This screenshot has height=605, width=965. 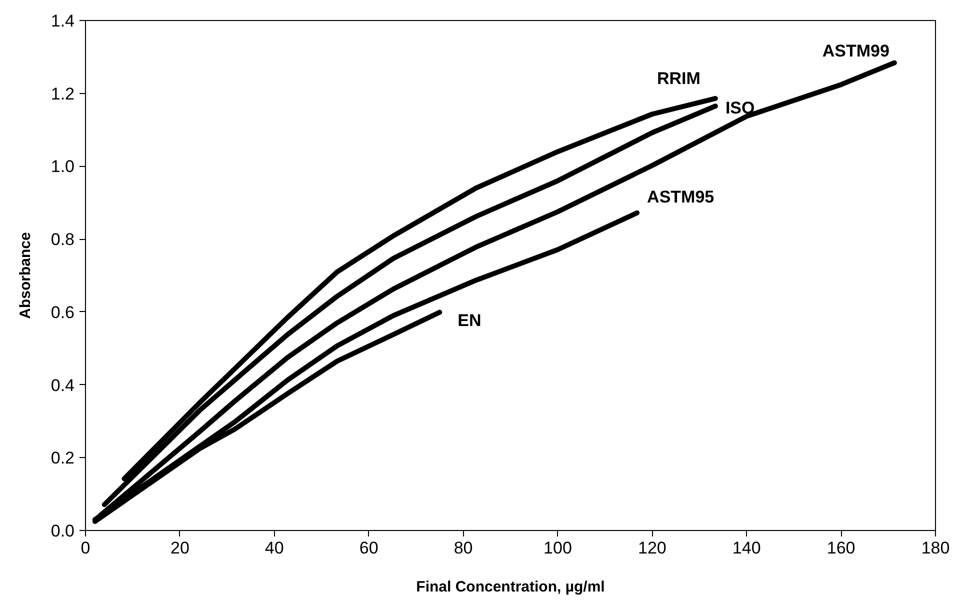 I want to click on x-tick-label: 100, so click(x=558, y=548).